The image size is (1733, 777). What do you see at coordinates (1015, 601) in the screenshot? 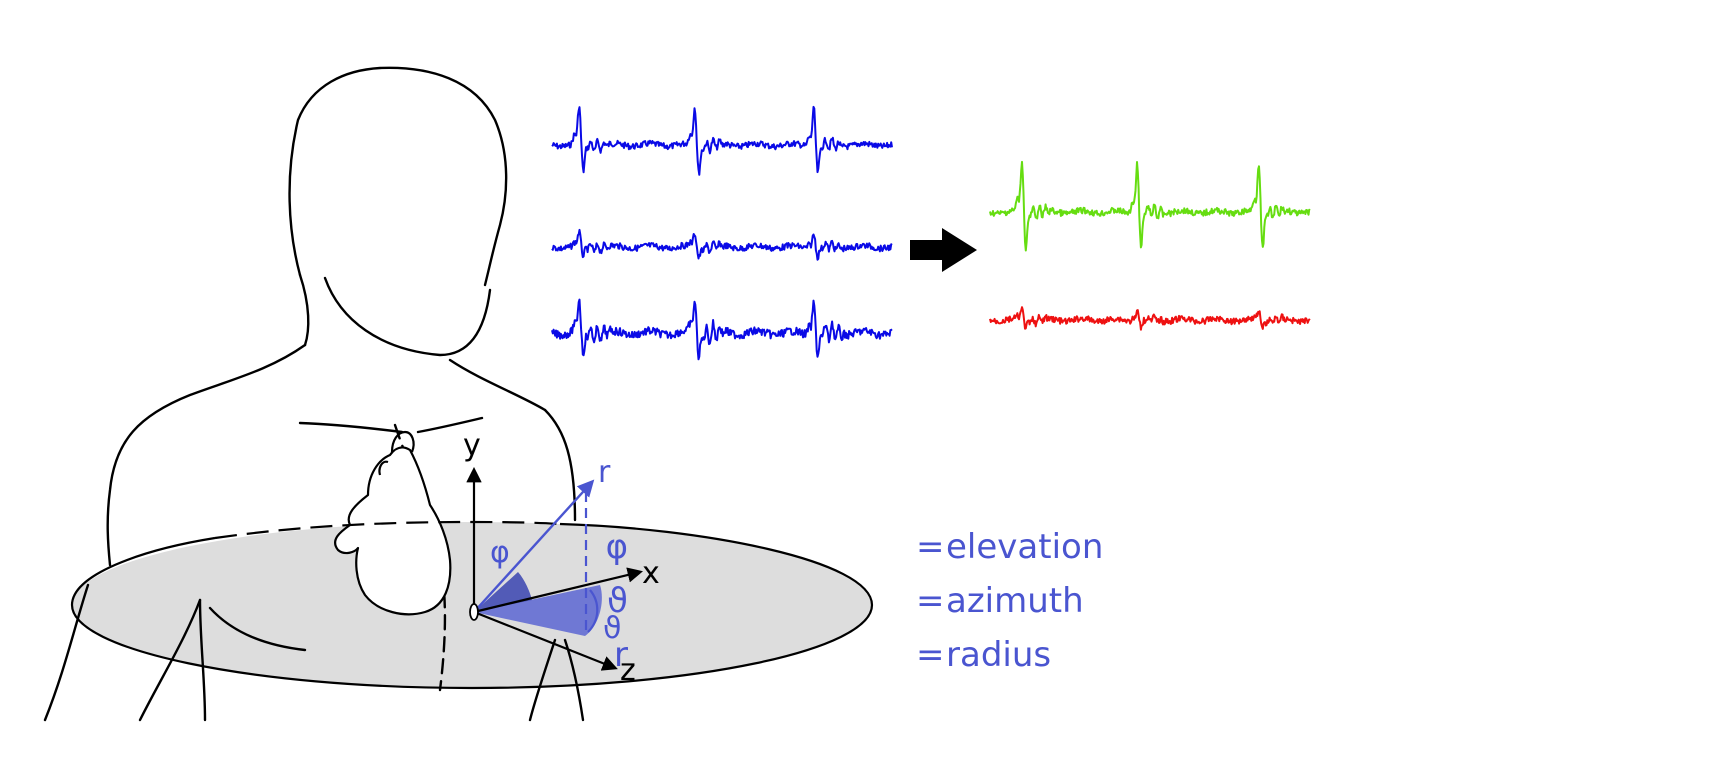
I see `legend-description: azimuth` at bounding box center [1015, 601].